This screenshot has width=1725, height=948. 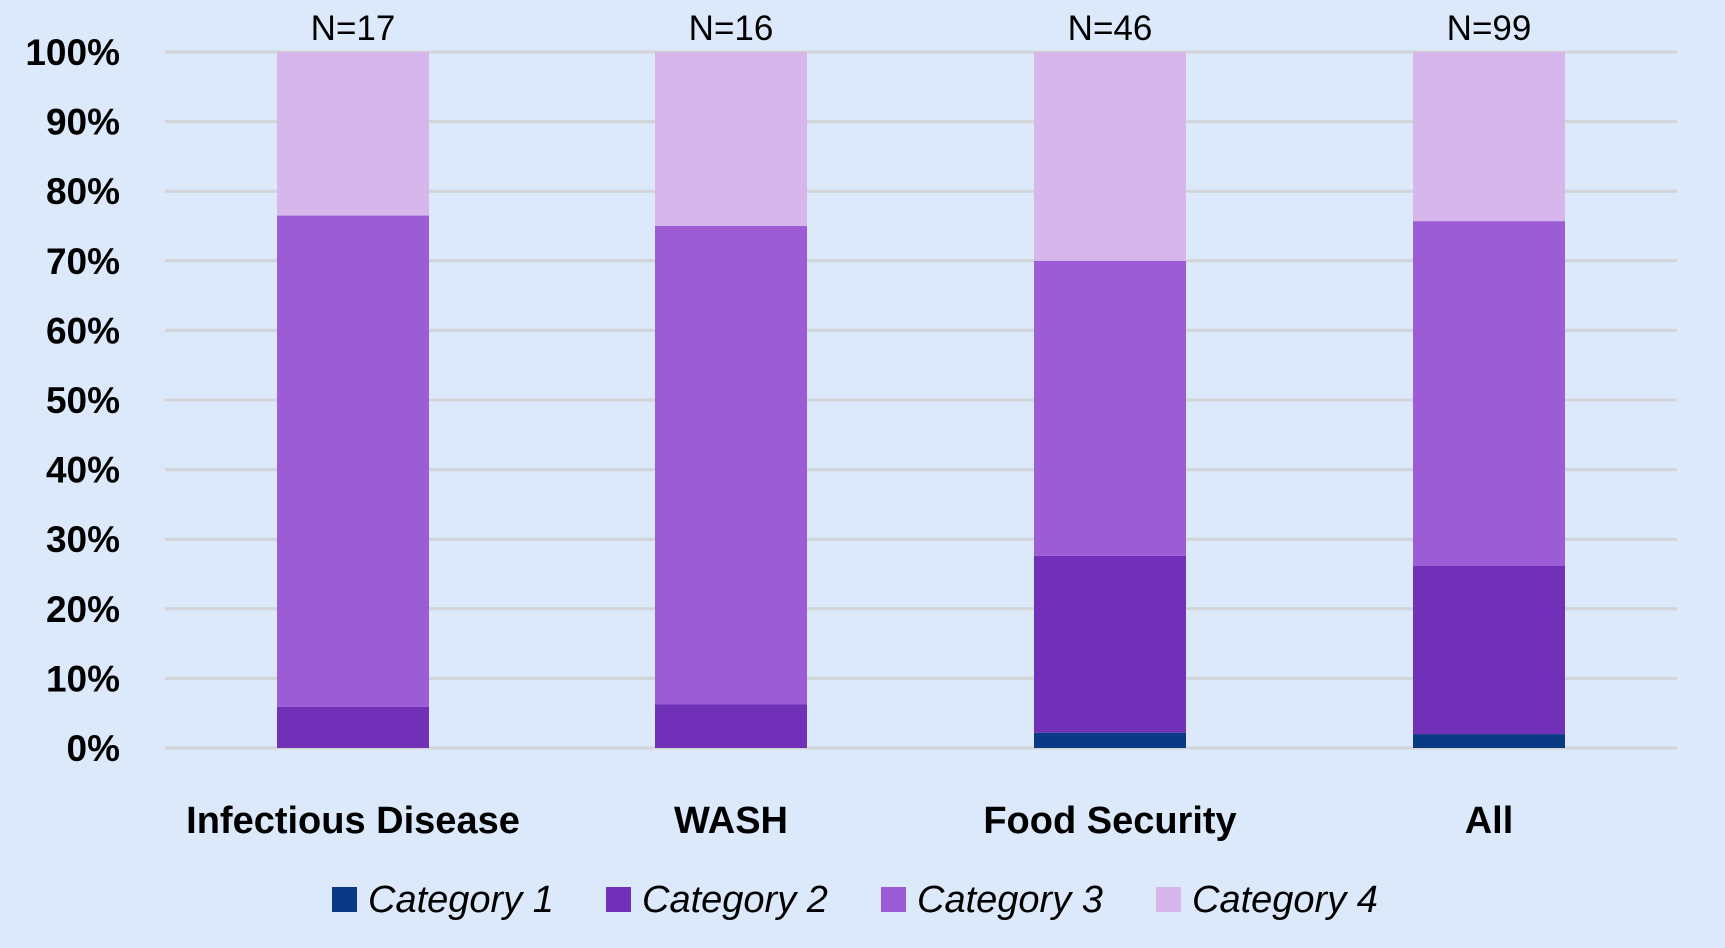 I want to click on legend-label: Category 3, so click(x=1010, y=900).